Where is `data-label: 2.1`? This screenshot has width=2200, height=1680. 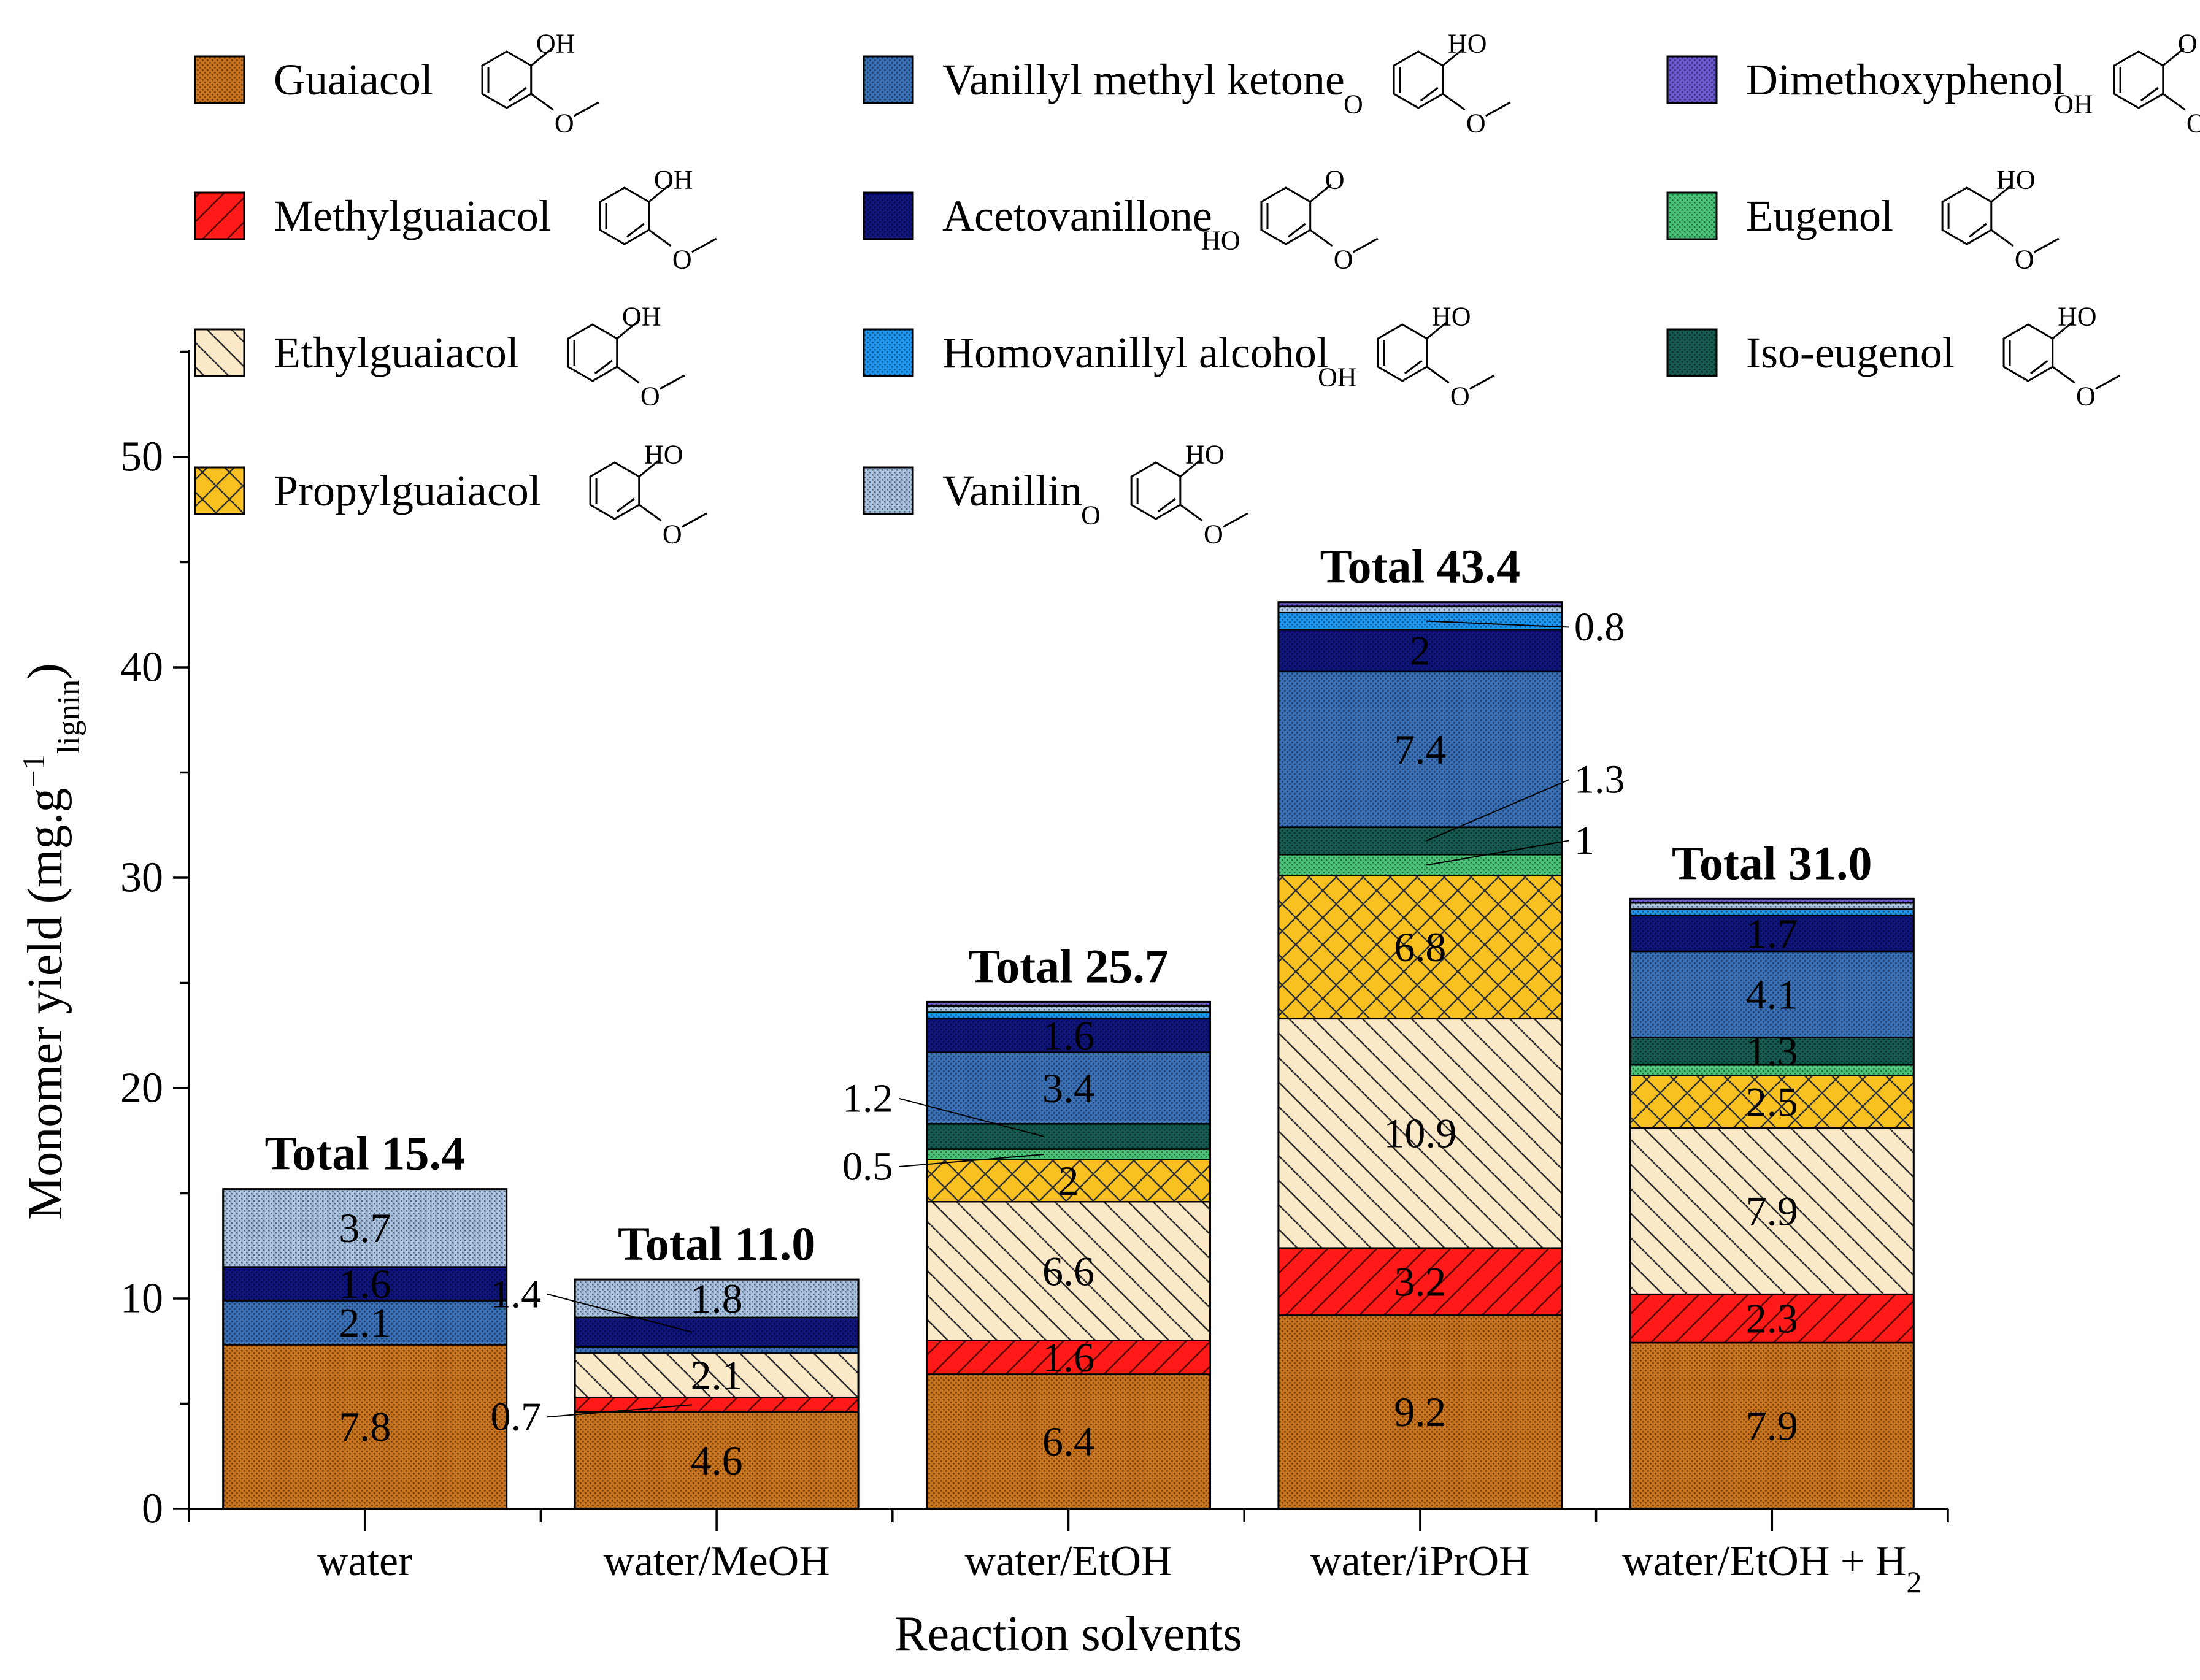 data-label: 2.1 is located at coordinates (365, 1322).